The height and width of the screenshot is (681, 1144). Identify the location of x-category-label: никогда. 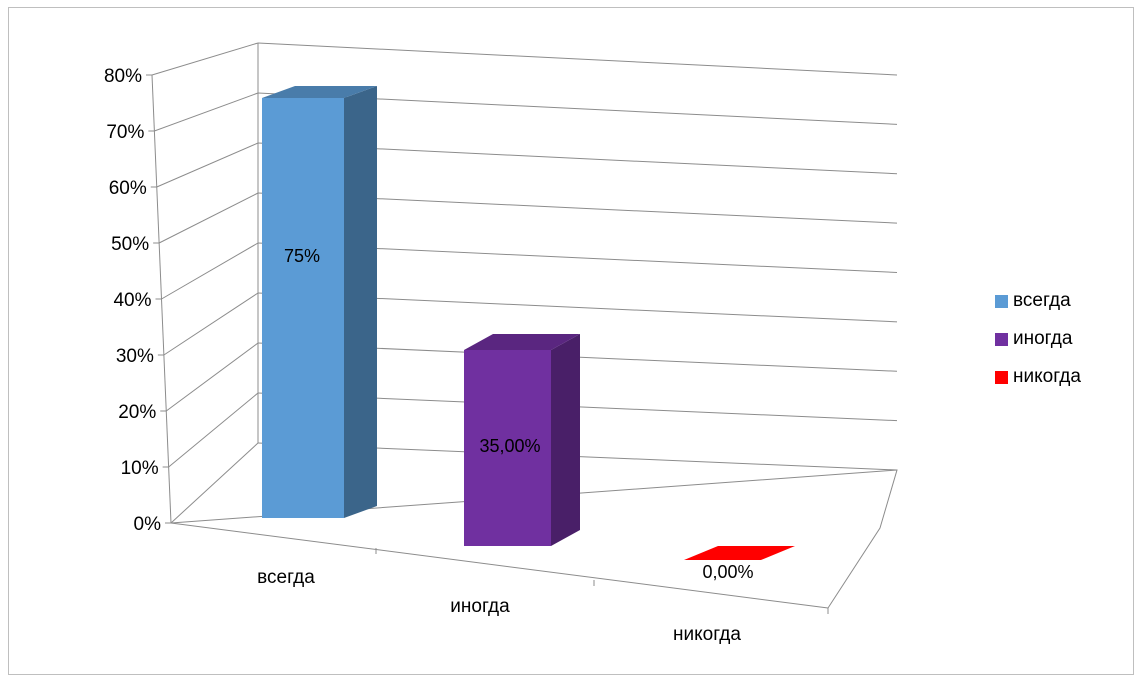
(707, 634).